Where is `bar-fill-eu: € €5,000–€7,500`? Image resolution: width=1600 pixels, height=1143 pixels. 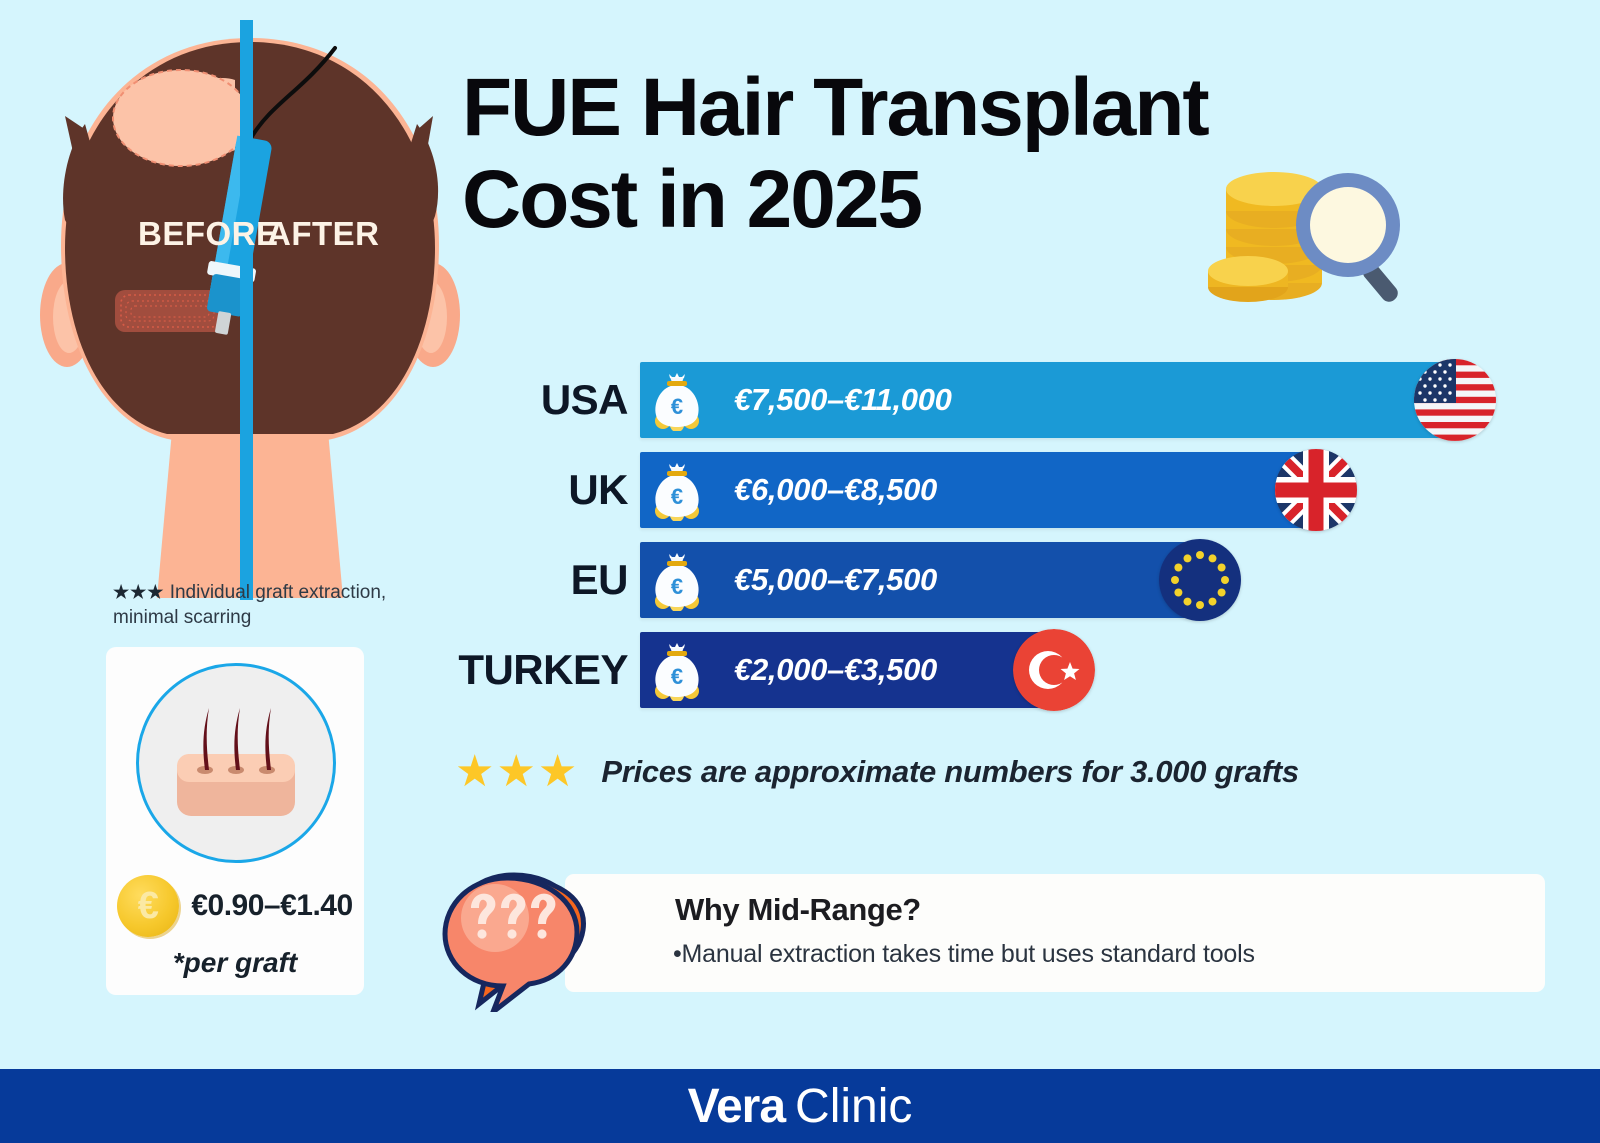 bar-fill-eu: € €5,000–€7,500 is located at coordinates (920, 580).